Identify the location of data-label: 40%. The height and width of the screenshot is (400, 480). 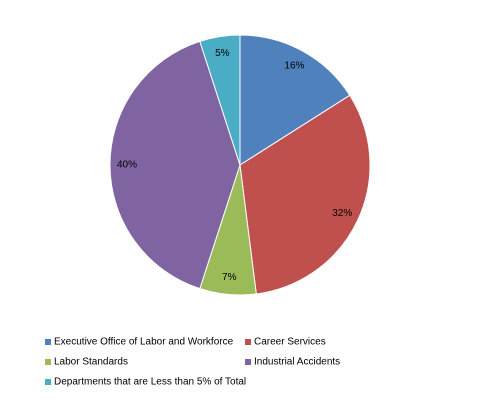
(127, 165).